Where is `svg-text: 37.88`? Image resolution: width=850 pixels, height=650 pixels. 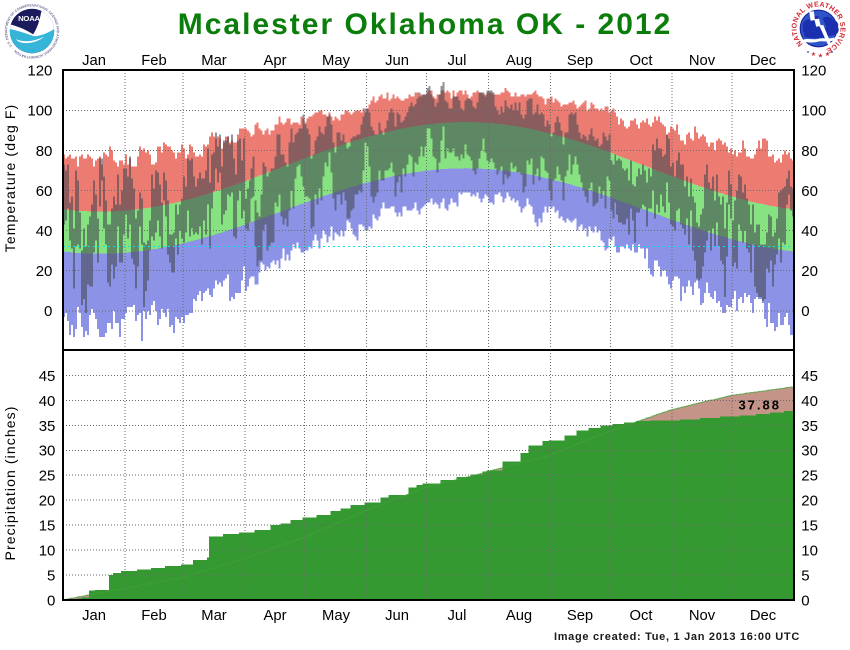 svg-text: 37.88 is located at coordinates (759, 405).